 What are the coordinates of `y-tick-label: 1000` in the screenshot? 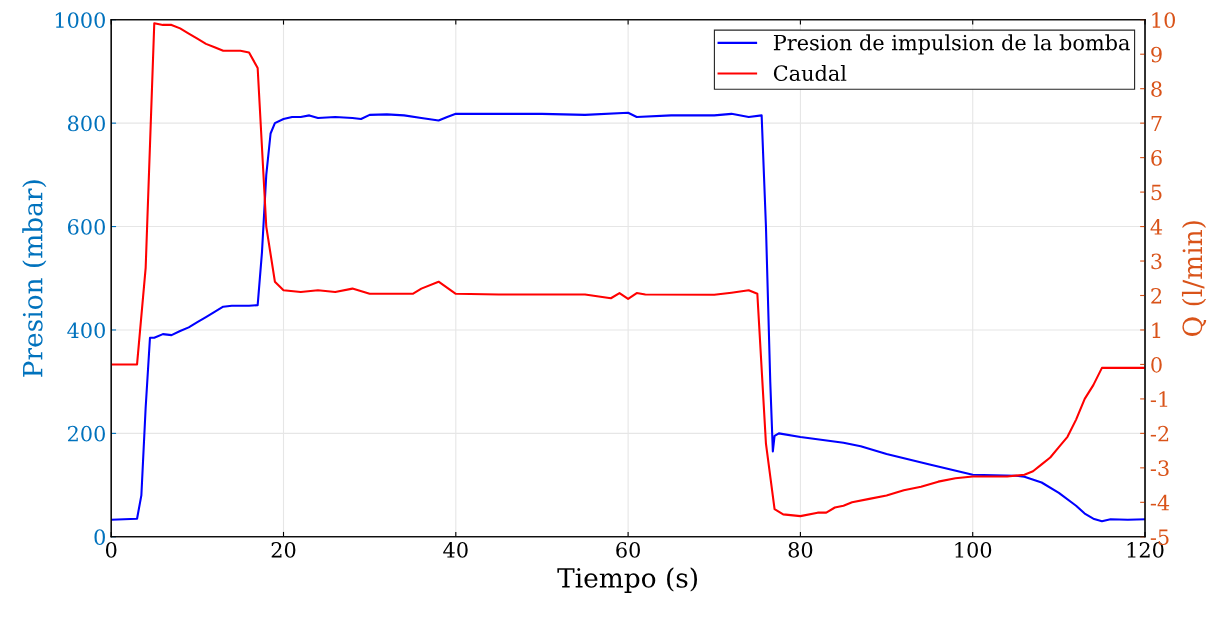 It's located at (80, 20).